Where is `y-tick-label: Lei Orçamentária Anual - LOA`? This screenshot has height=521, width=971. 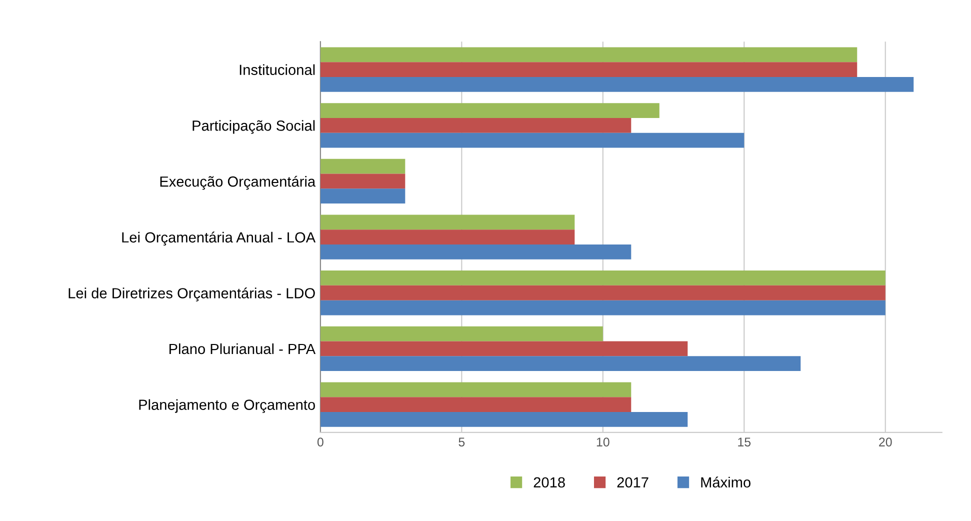 y-tick-label: Lei Orçamentária Anual - LOA is located at coordinates (219, 239).